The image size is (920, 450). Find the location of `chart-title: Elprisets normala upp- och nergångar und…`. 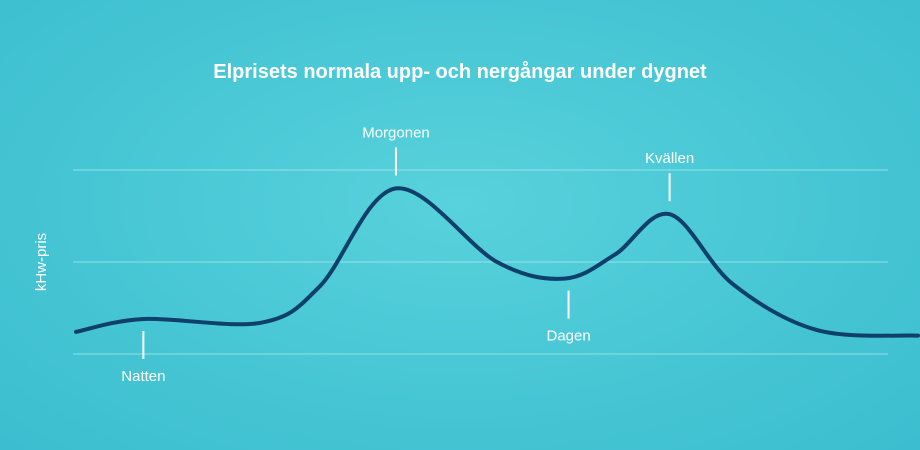

chart-title: Elprisets normala upp- och nergångar und… is located at coordinates (460, 71).